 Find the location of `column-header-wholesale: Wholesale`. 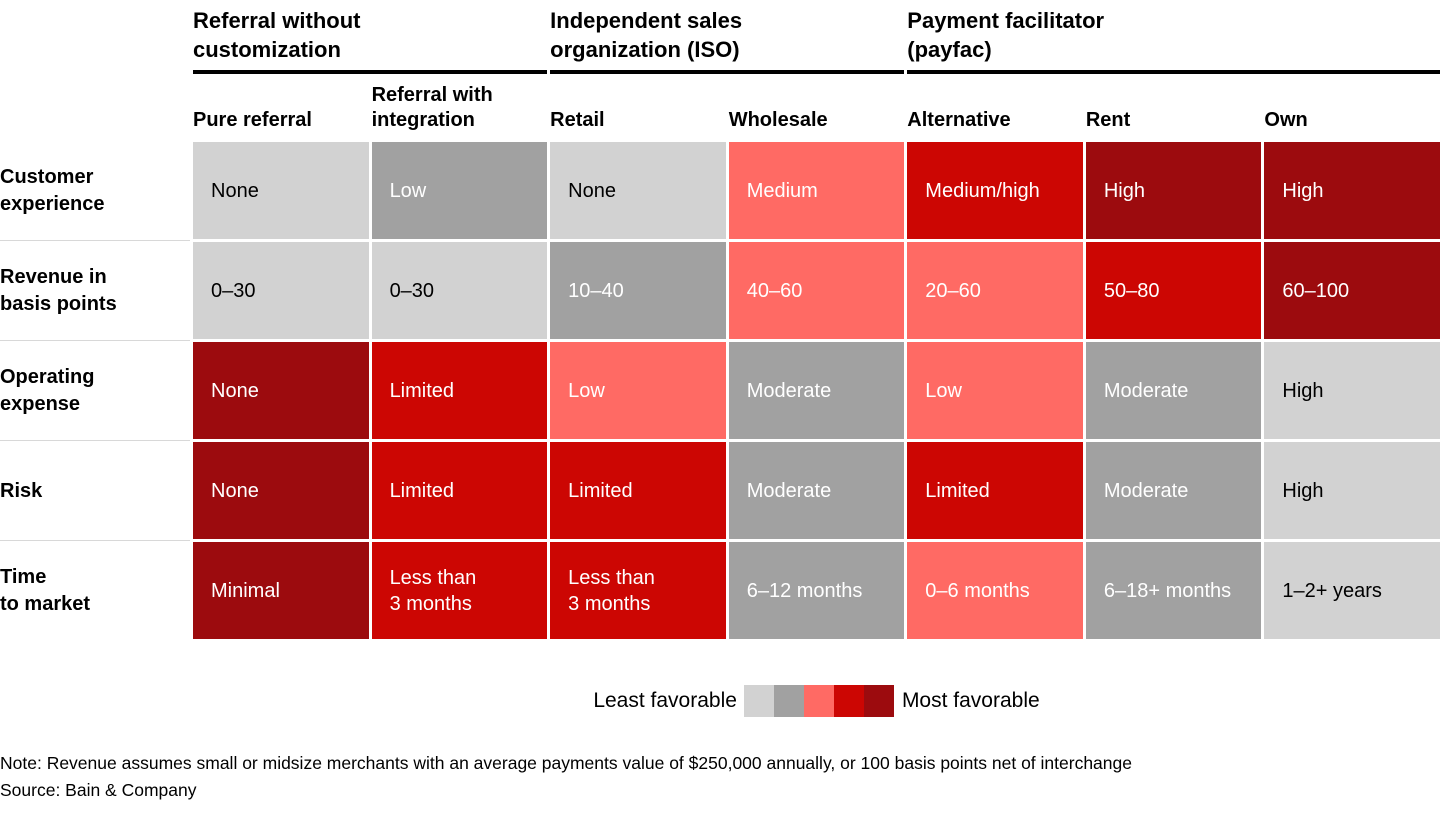

column-header-wholesale: Wholesale is located at coordinates (778, 120).